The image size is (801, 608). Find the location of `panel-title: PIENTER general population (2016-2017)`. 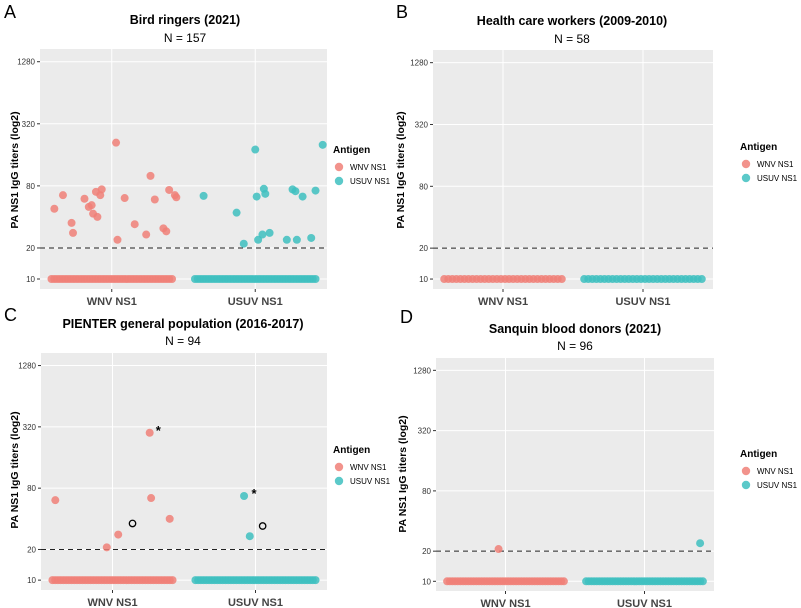

panel-title: PIENTER general population (2016-2017) is located at coordinates (182, 324).